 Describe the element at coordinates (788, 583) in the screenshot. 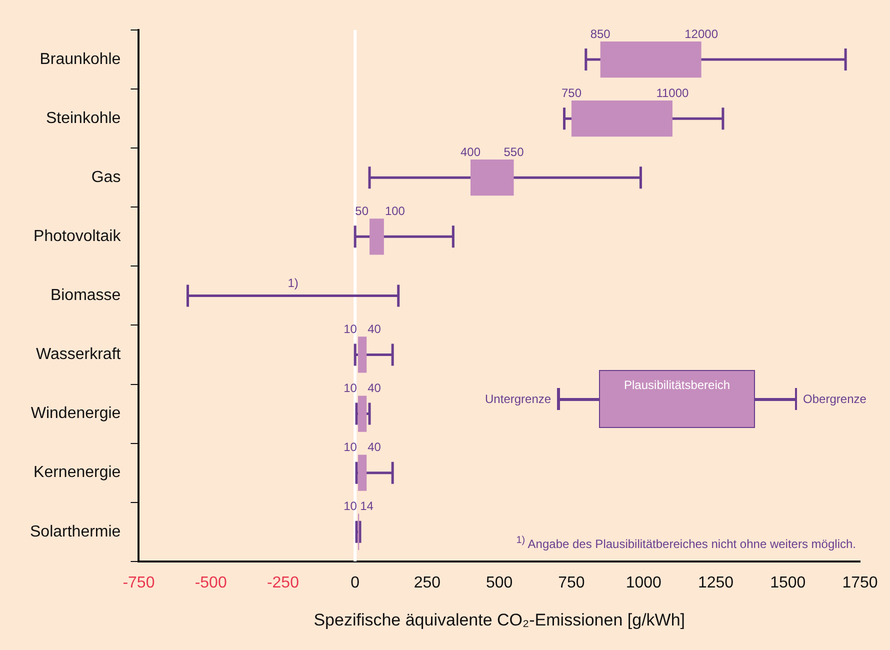

I see `x-tick-label: 1500` at that location.